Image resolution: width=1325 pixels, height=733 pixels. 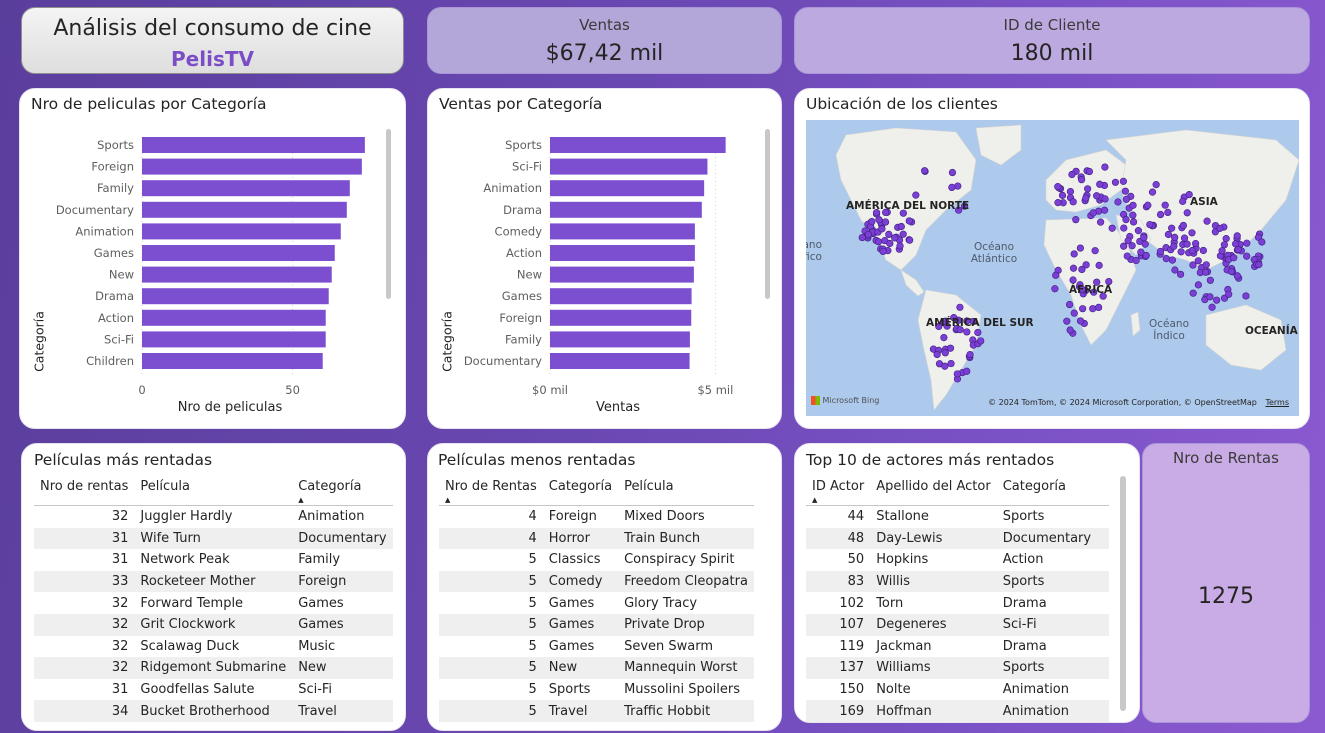 What do you see at coordinates (1052, 491) in the screenshot?
I see `column-header-categoria: Categoría` at bounding box center [1052, 491].